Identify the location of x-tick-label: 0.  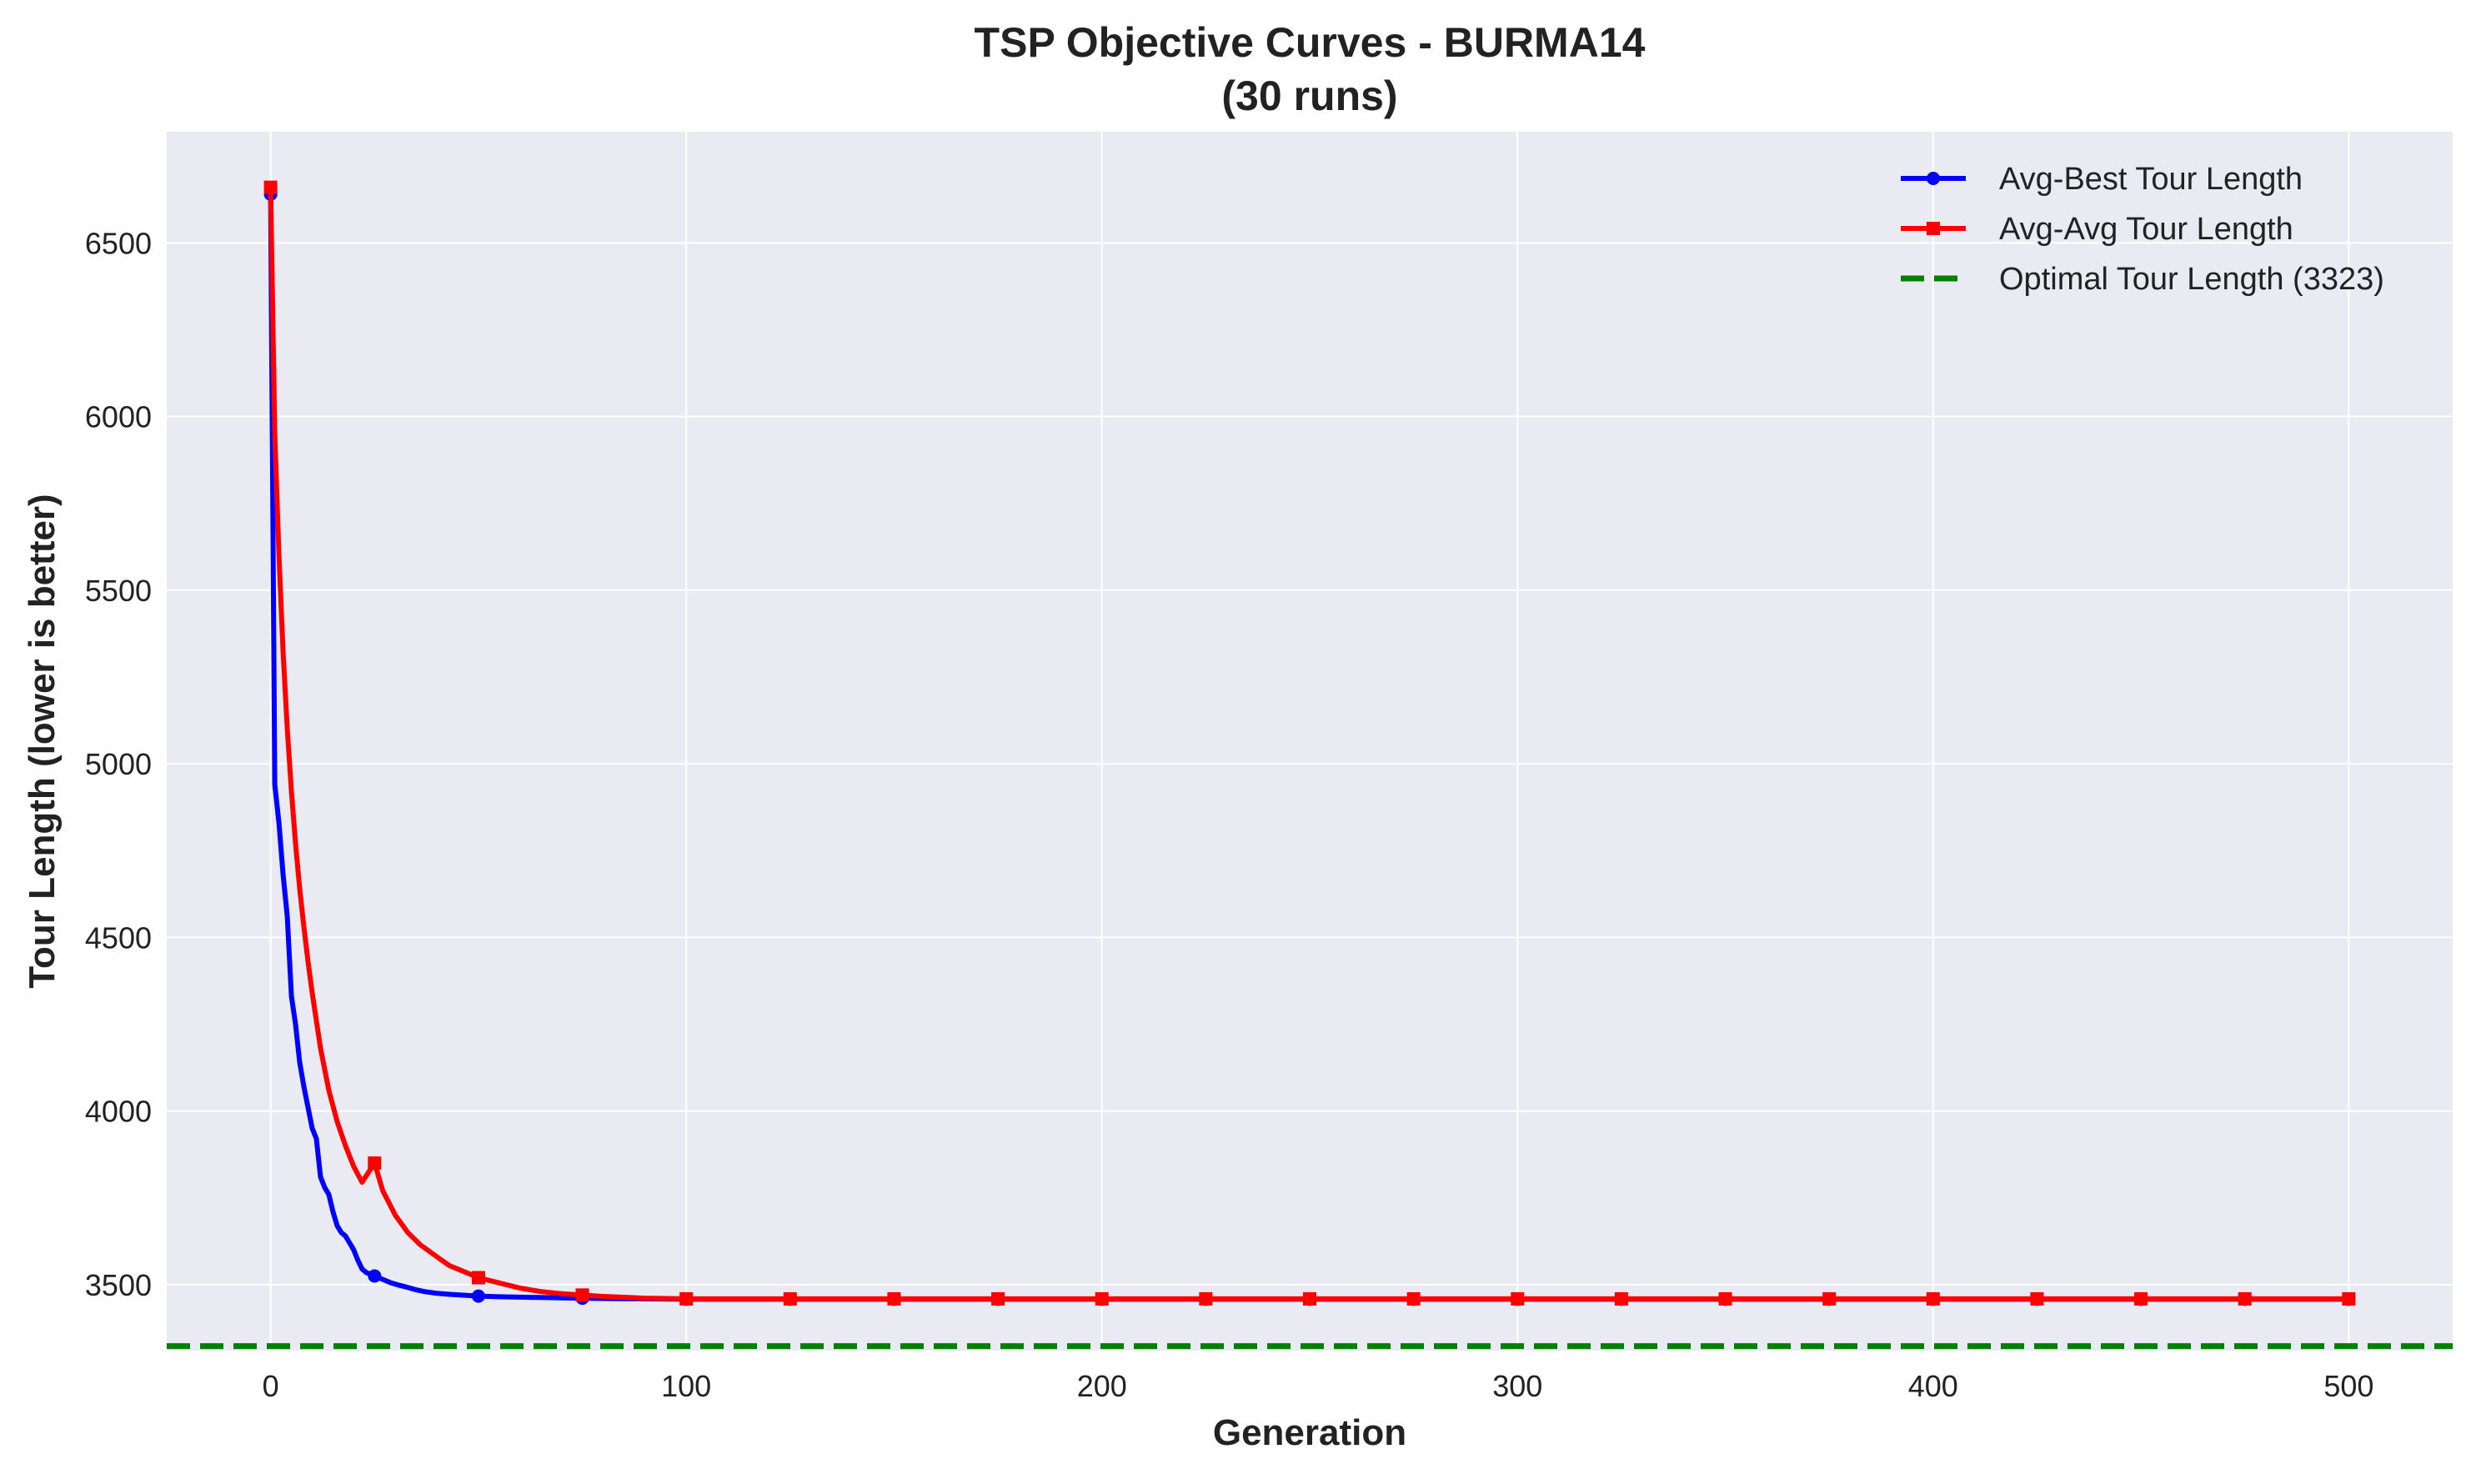
(271, 1386).